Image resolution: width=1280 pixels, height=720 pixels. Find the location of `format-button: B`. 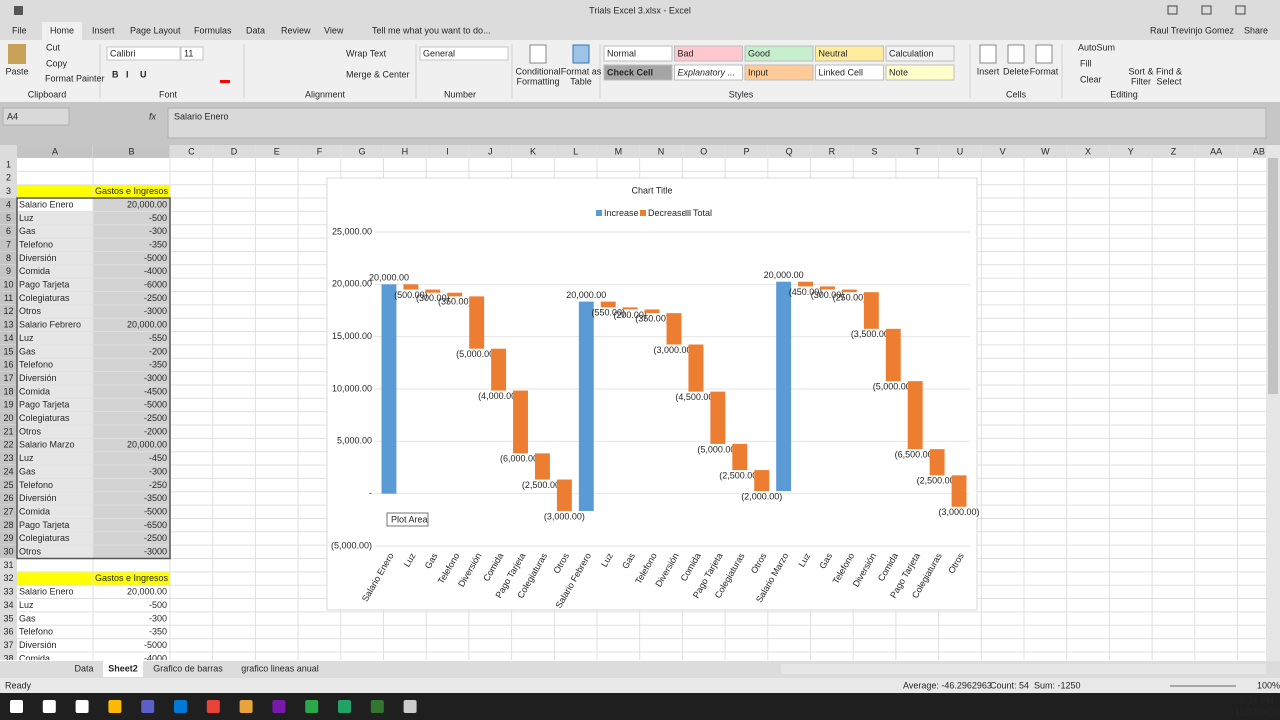

format-button: B is located at coordinates (115, 74).